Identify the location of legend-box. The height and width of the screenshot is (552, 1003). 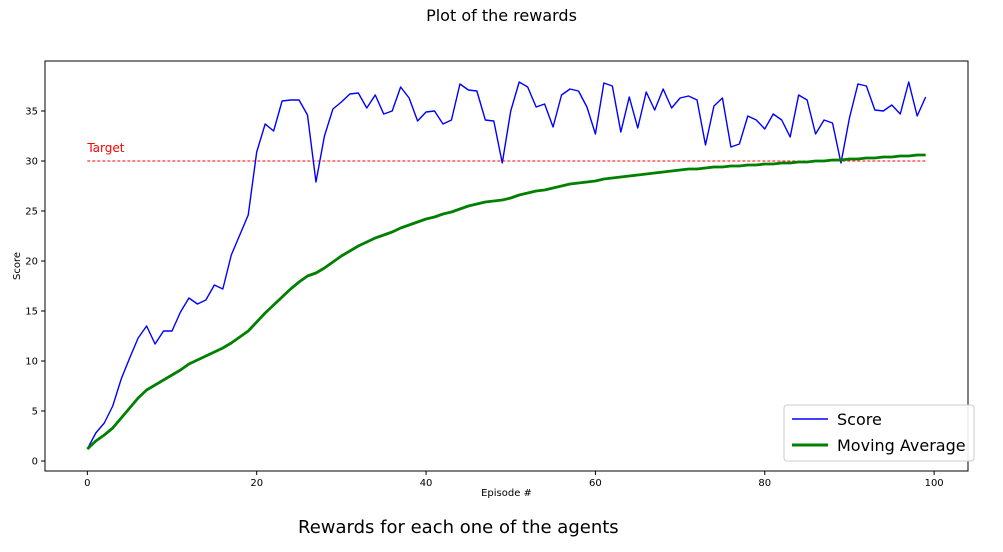
(879, 433).